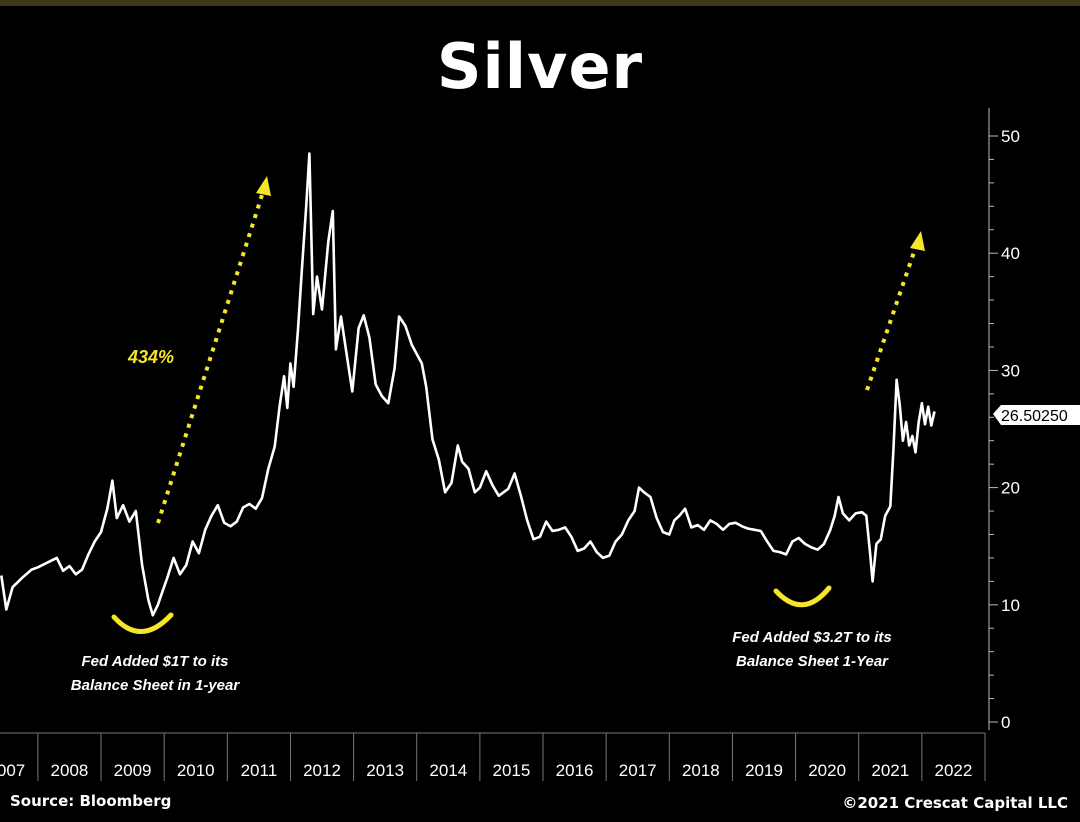 The height and width of the screenshot is (822, 1080). Describe the element at coordinates (322, 770) in the screenshot. I see `x-tick-label: 2012` at that location.